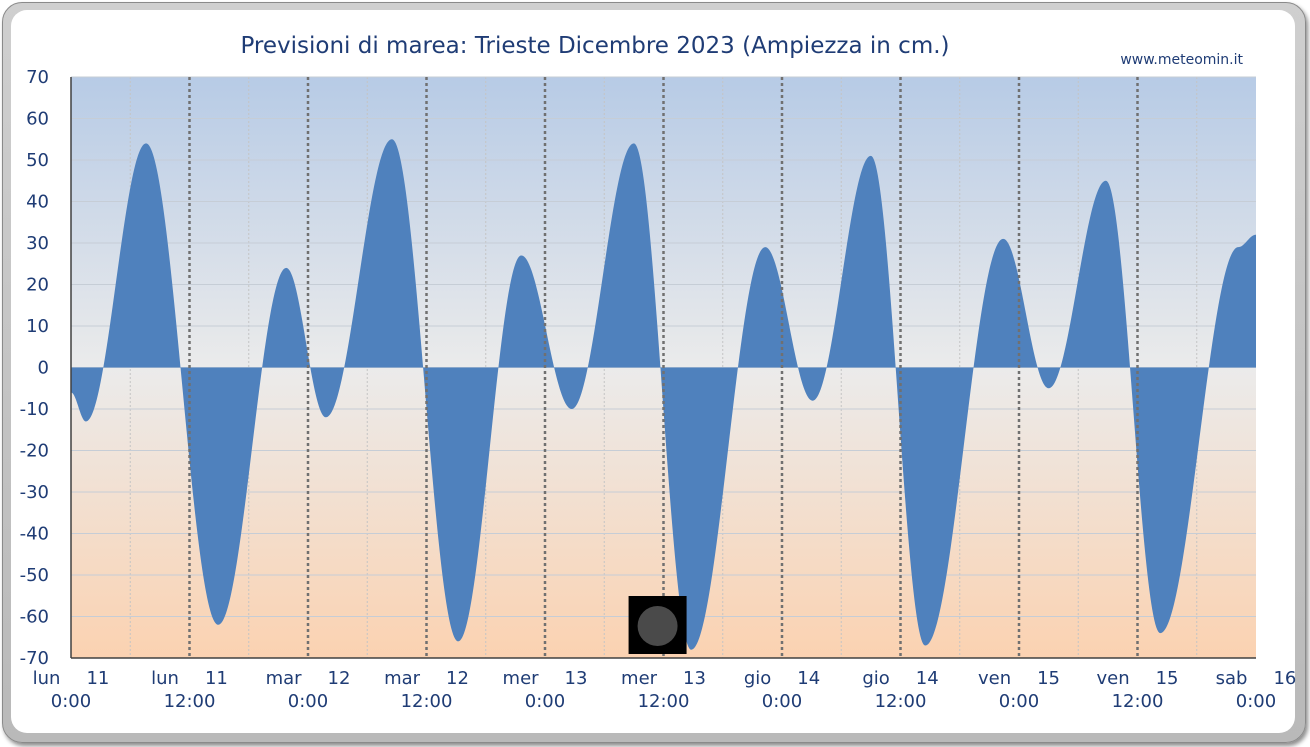 This screenshot has width=1310, height=747. I want to click on new-moon-icon, so click(657, 626).